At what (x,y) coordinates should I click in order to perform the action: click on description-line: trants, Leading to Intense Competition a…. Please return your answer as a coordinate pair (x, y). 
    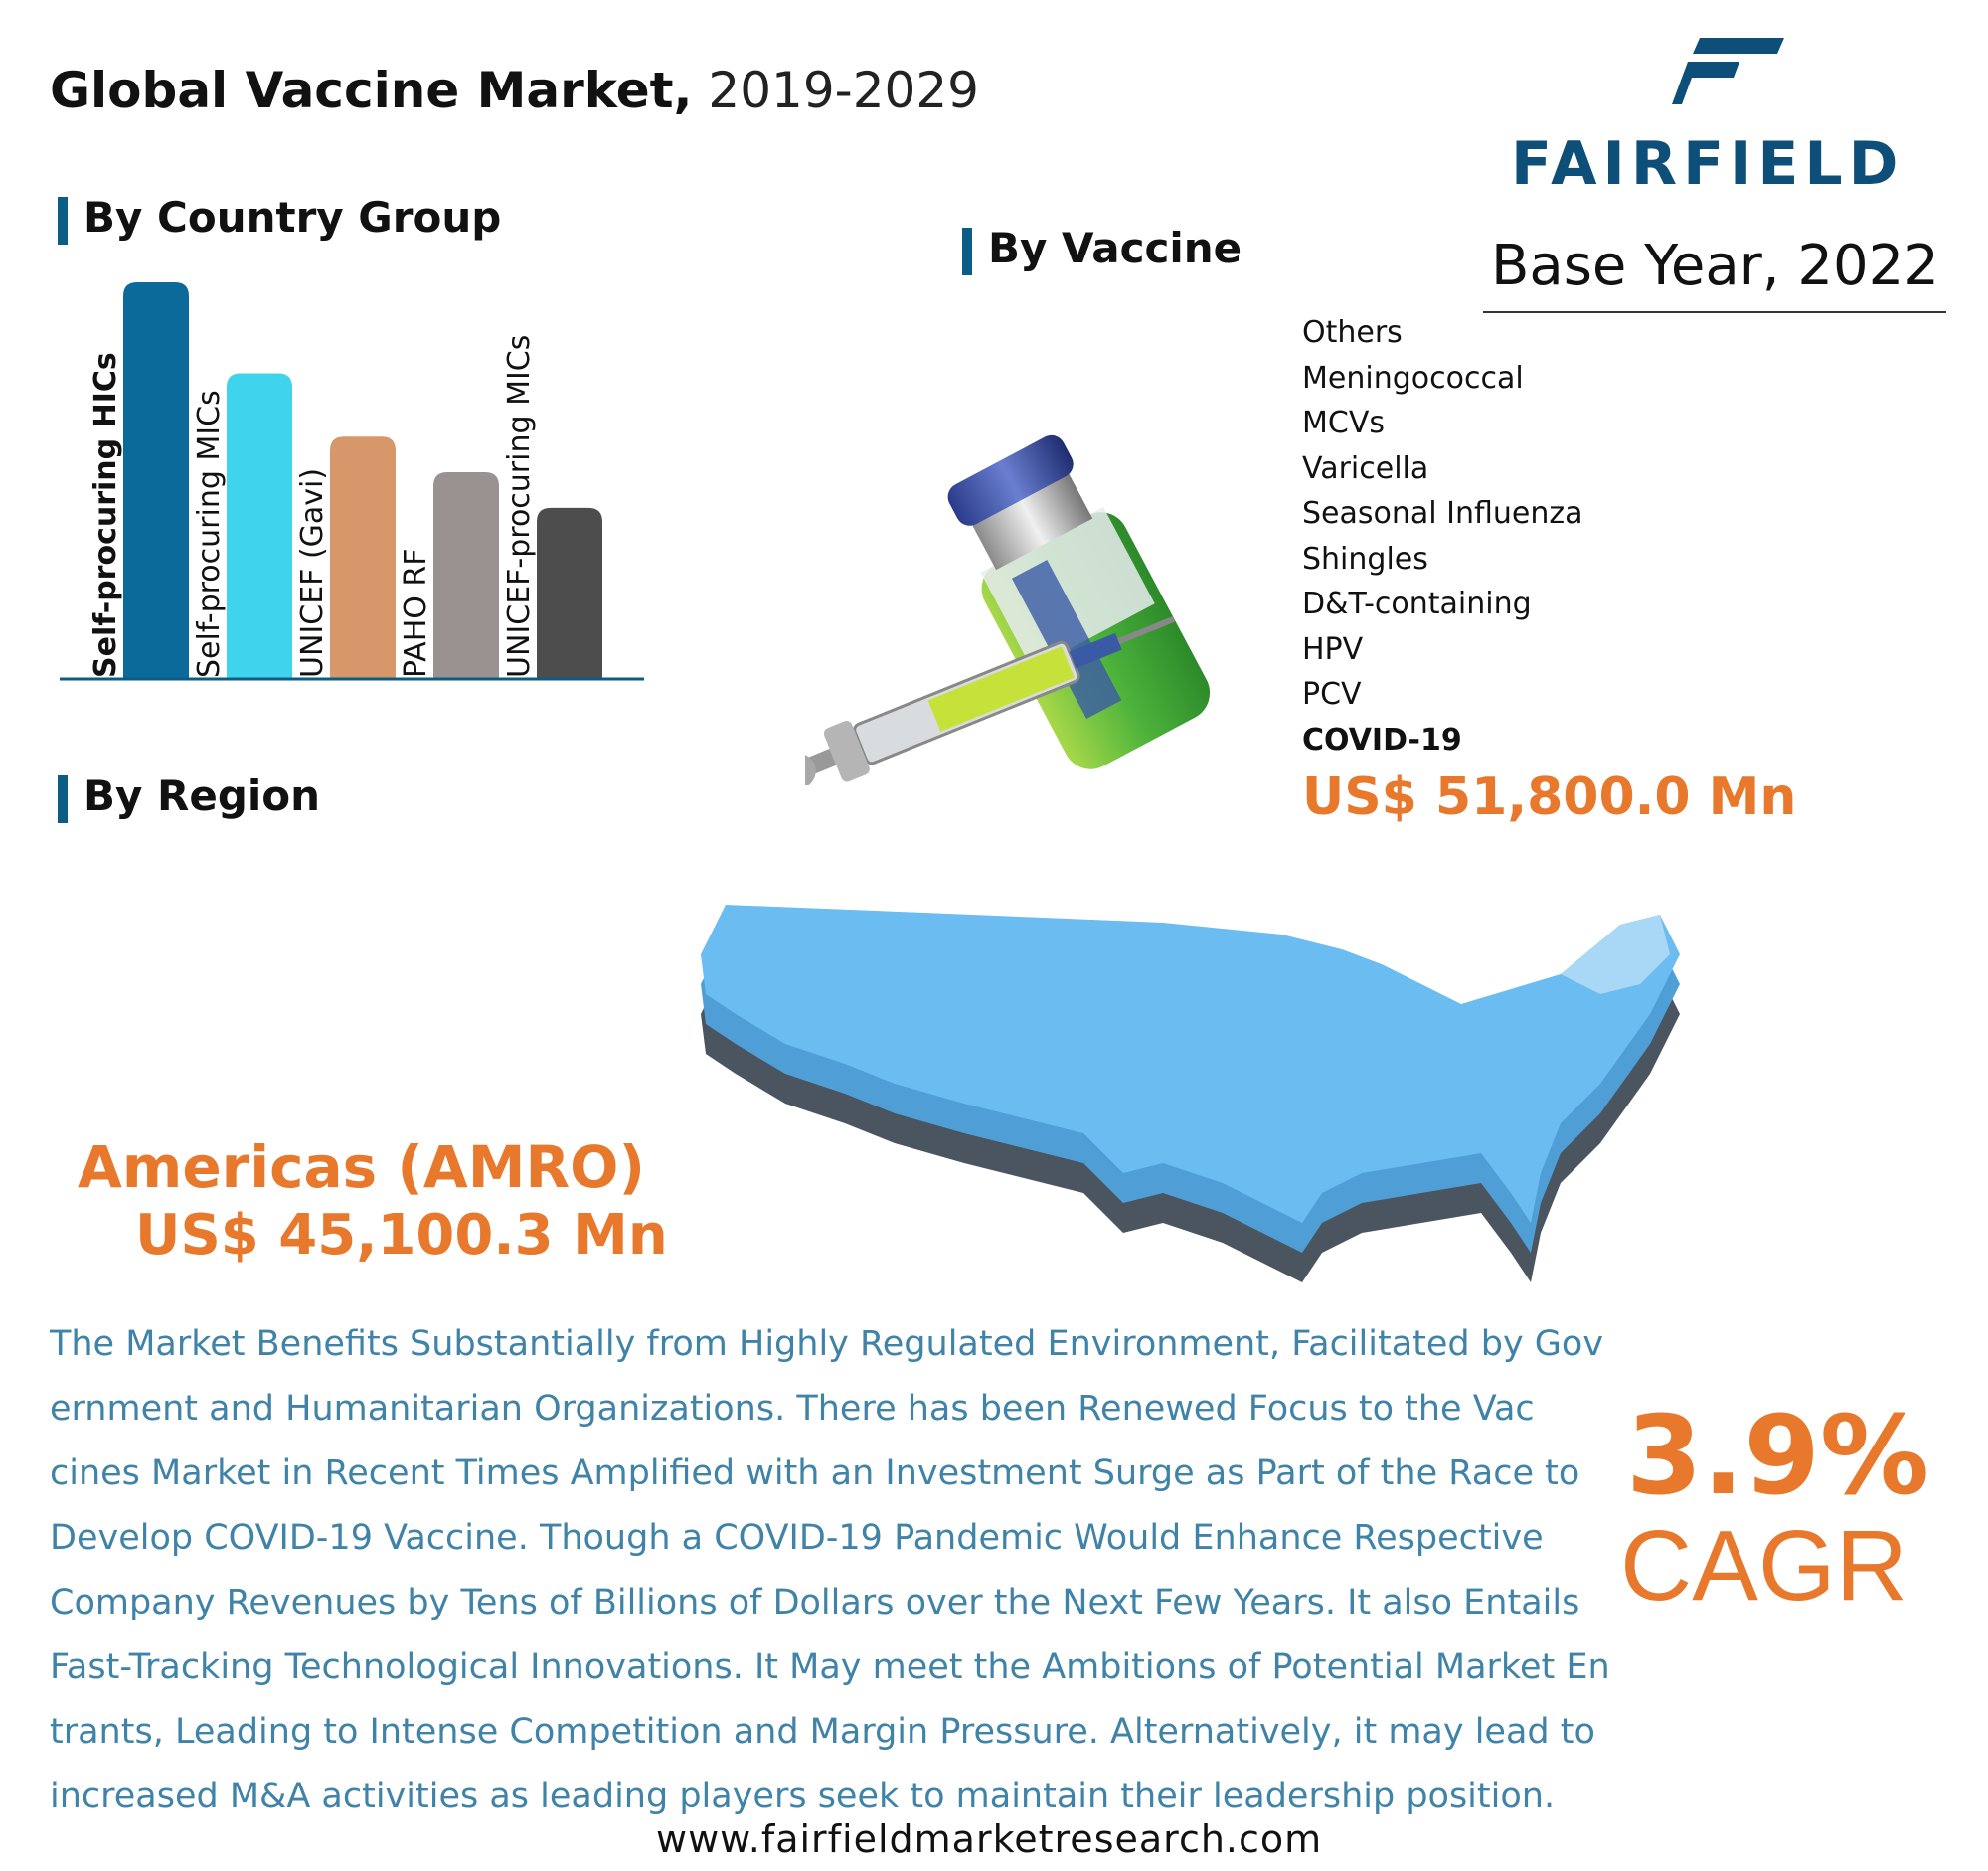
    Looking at the image, I should click on (822, 1732).